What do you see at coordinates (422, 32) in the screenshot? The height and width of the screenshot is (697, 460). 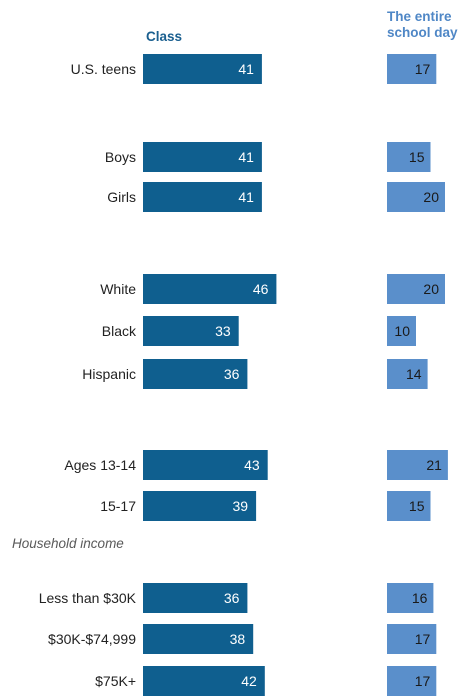 I see `header-day-line2: school day` at bounding box center [422, 32].